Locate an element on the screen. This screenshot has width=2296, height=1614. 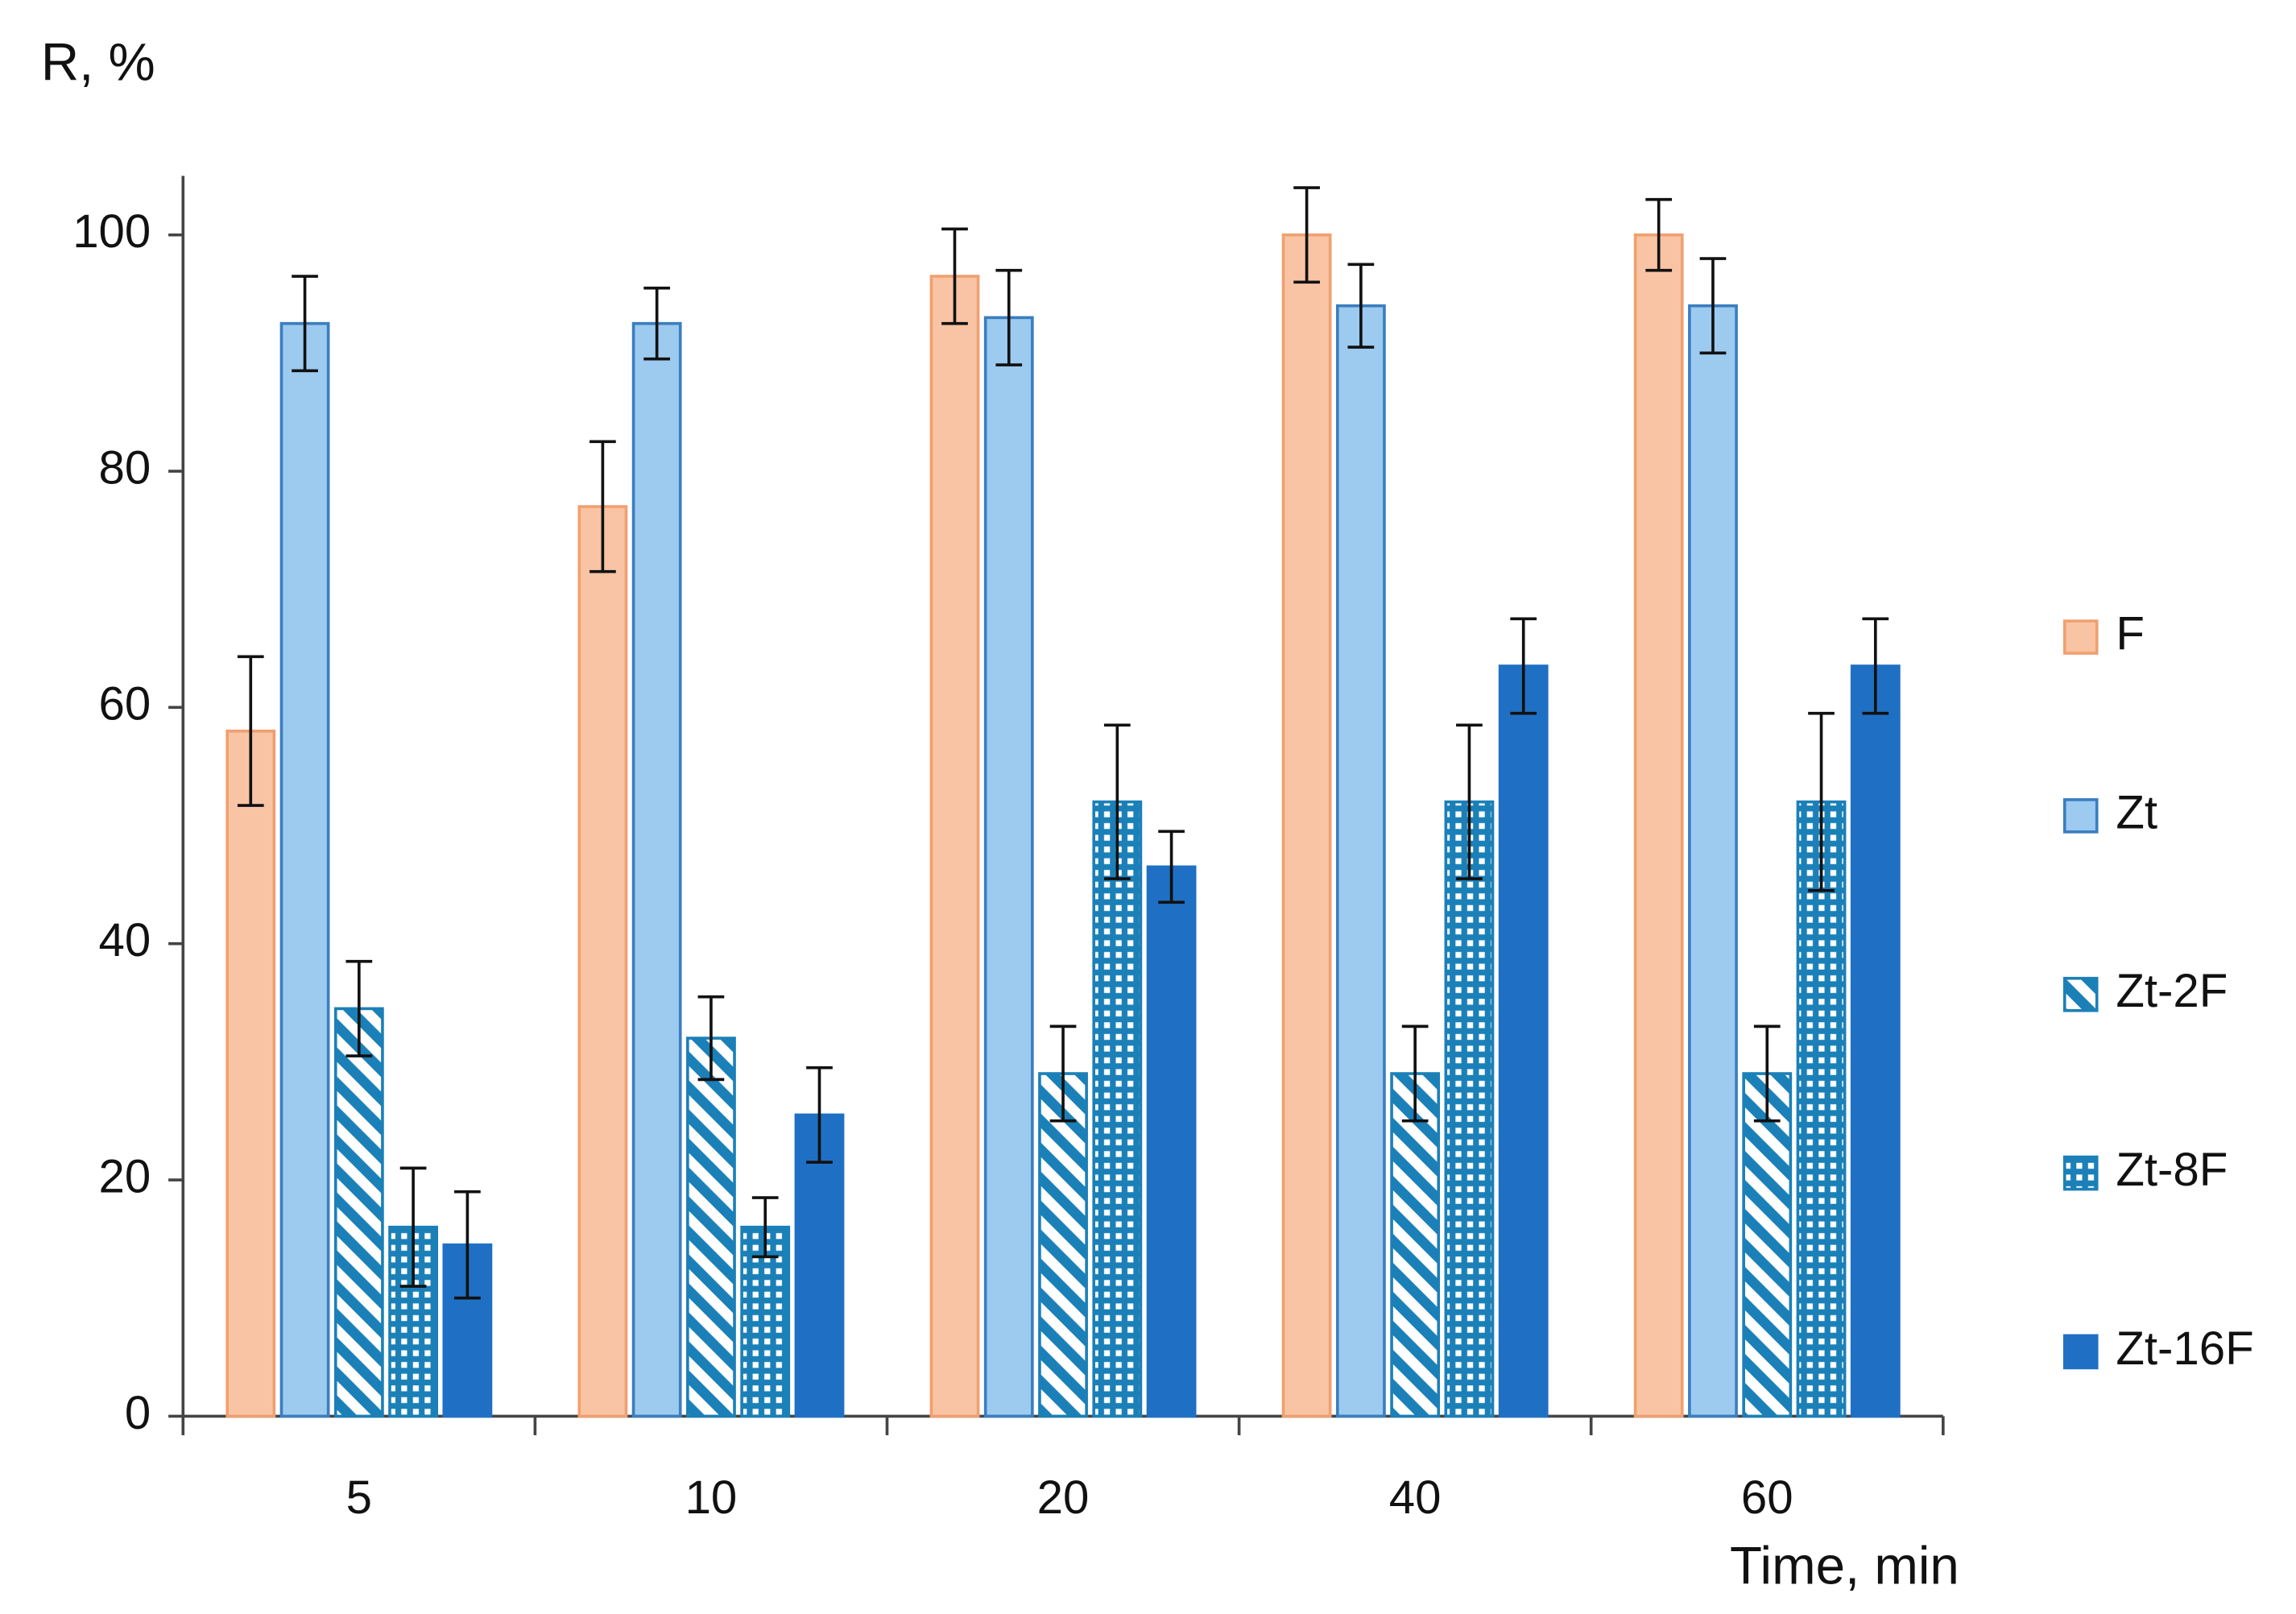
y-tick-label: 100 is located at coordinates (111, 231).